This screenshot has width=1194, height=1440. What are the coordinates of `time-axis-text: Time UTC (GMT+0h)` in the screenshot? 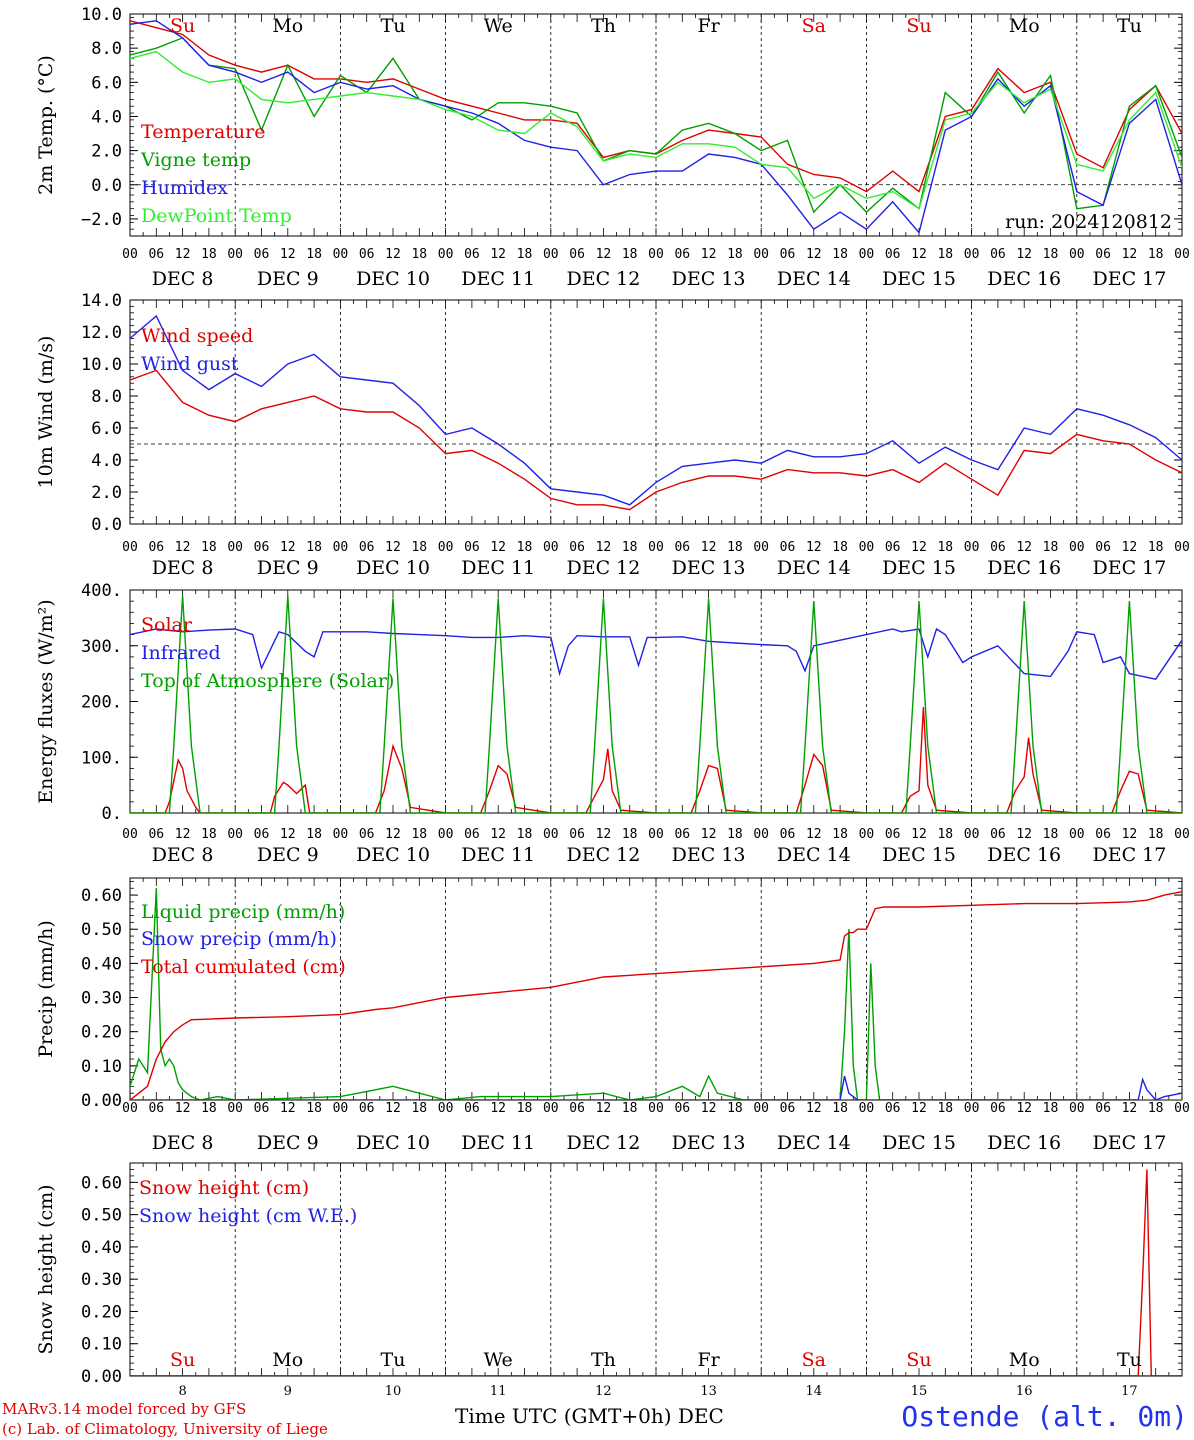 It's located at (563, 1416).